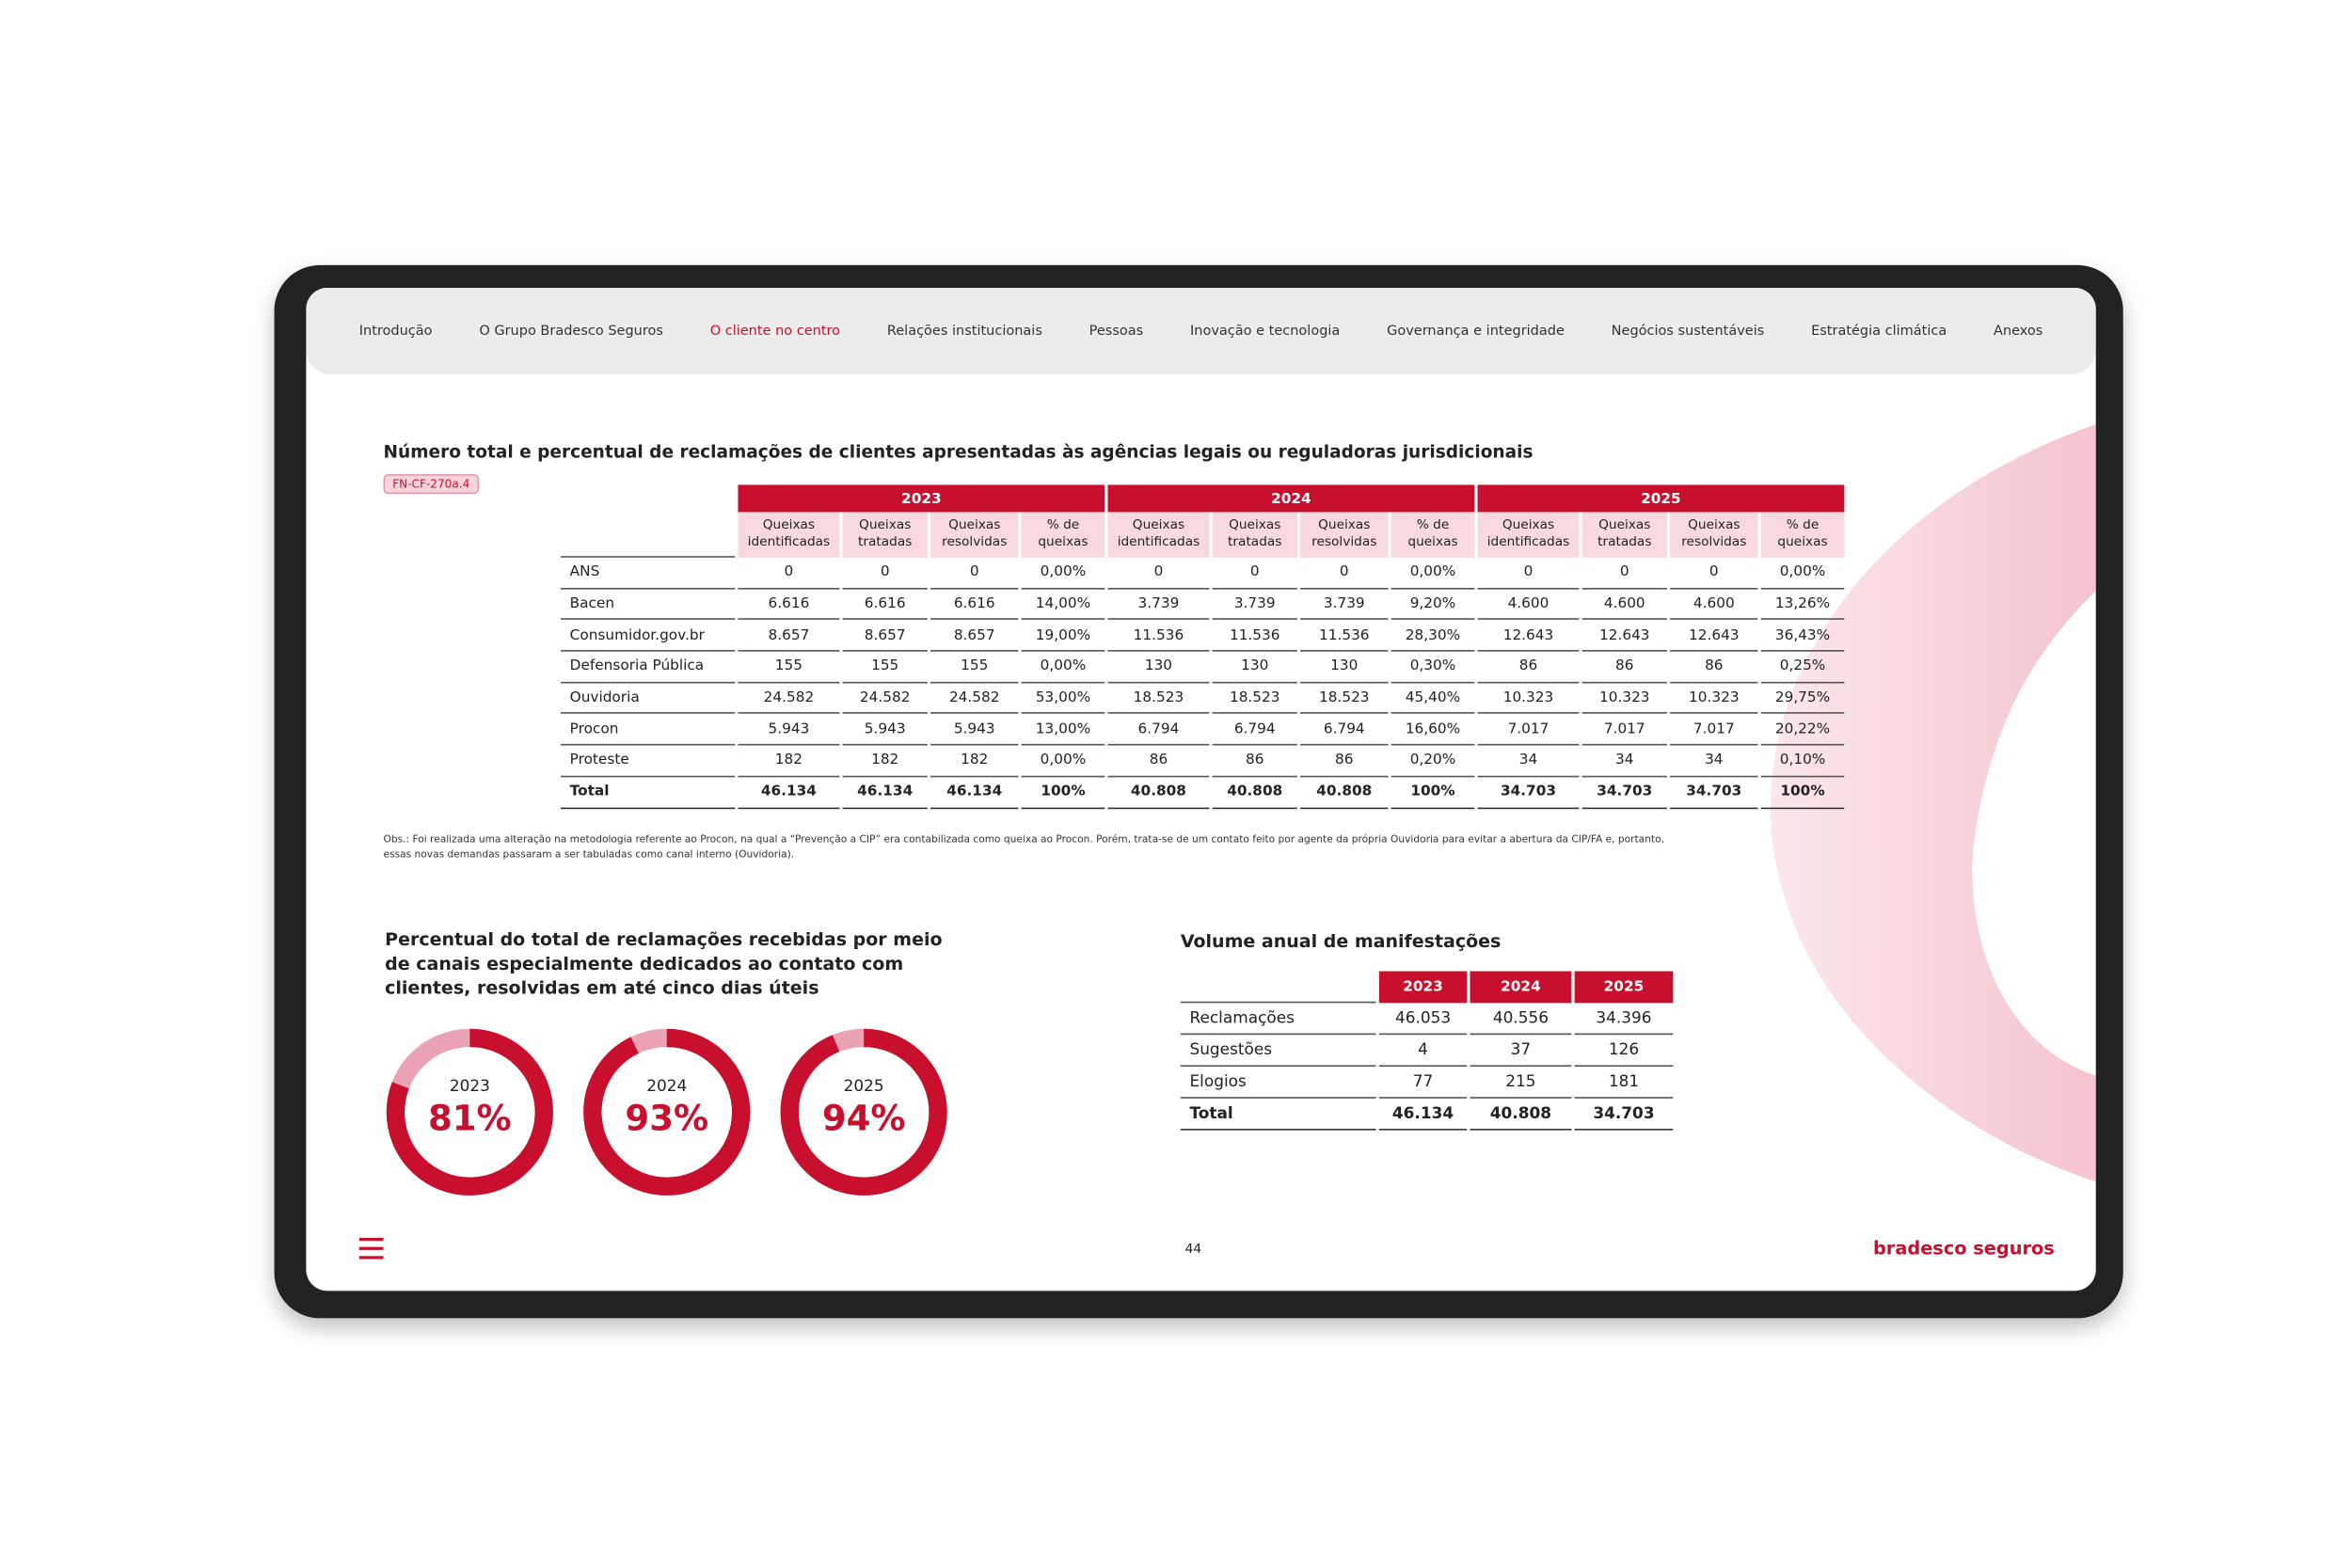  I want to click on cell: 12.643, so click(1528, 636).